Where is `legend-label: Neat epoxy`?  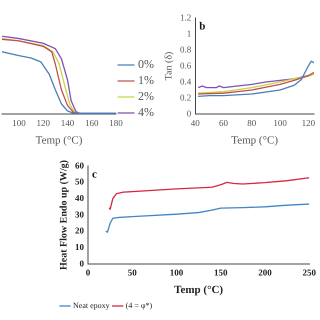
legend-label: Neat epoxy is located at coordinates (91, 305).